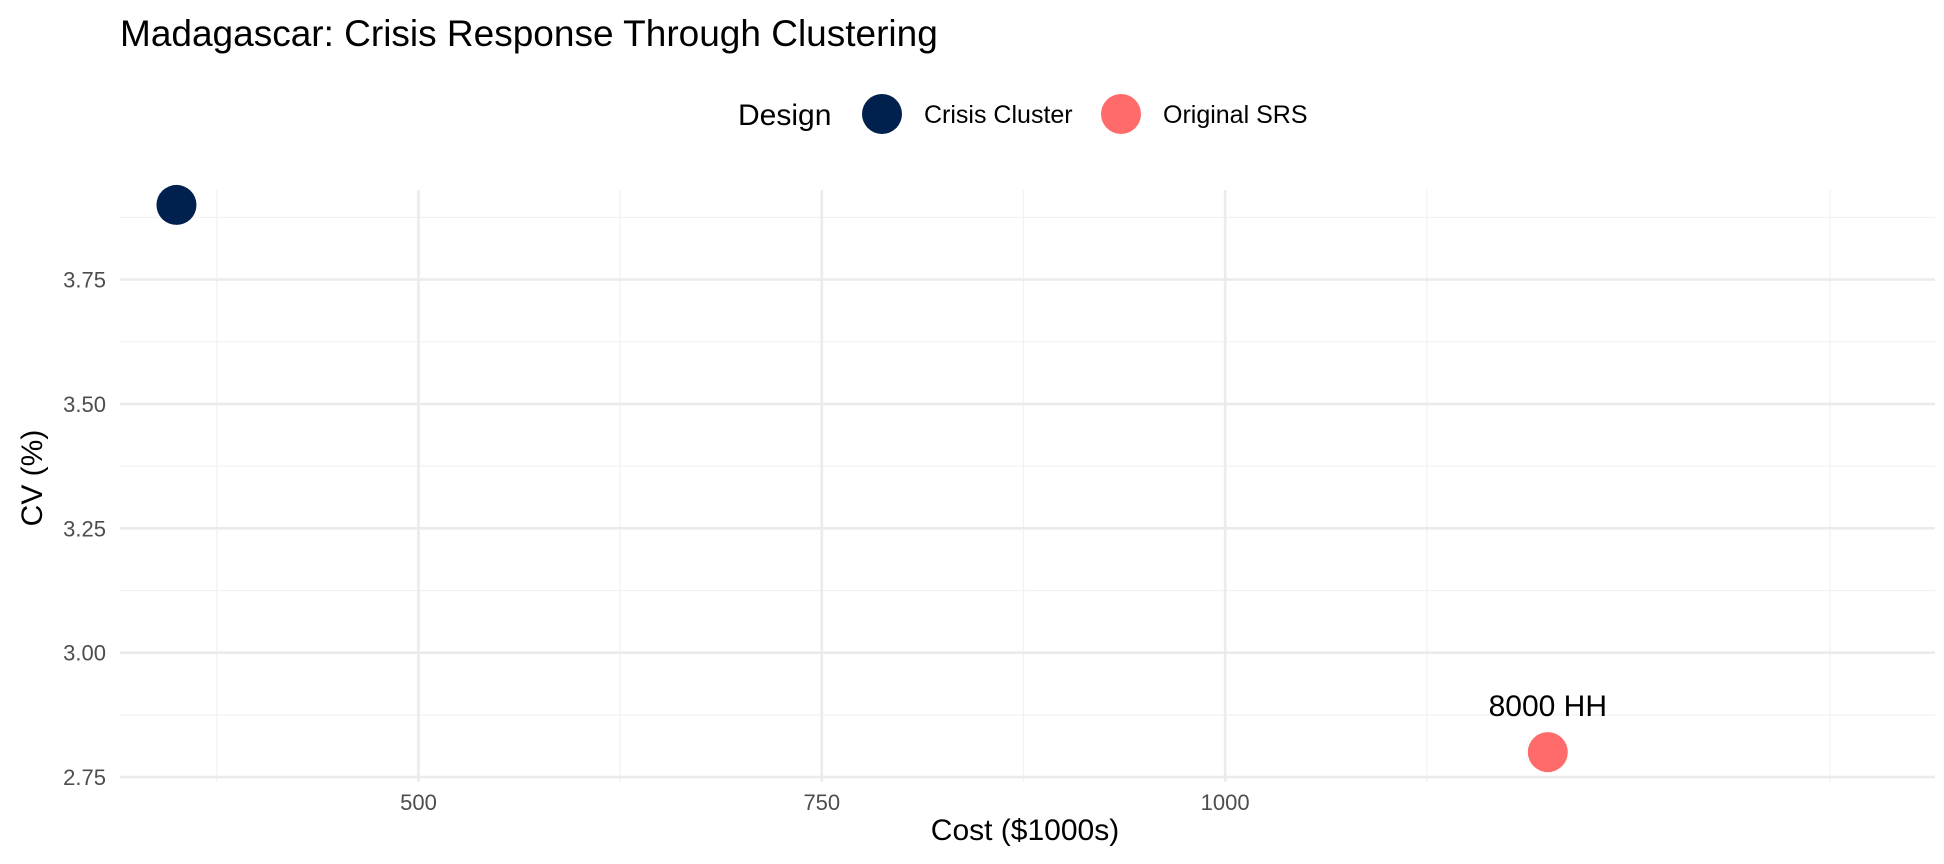 The image size is (1944, 864). What do you see at coordinates (32, 478) in the screenshot?
I see `y-axis-title: CV (%)` at bounding box center [32, 478].